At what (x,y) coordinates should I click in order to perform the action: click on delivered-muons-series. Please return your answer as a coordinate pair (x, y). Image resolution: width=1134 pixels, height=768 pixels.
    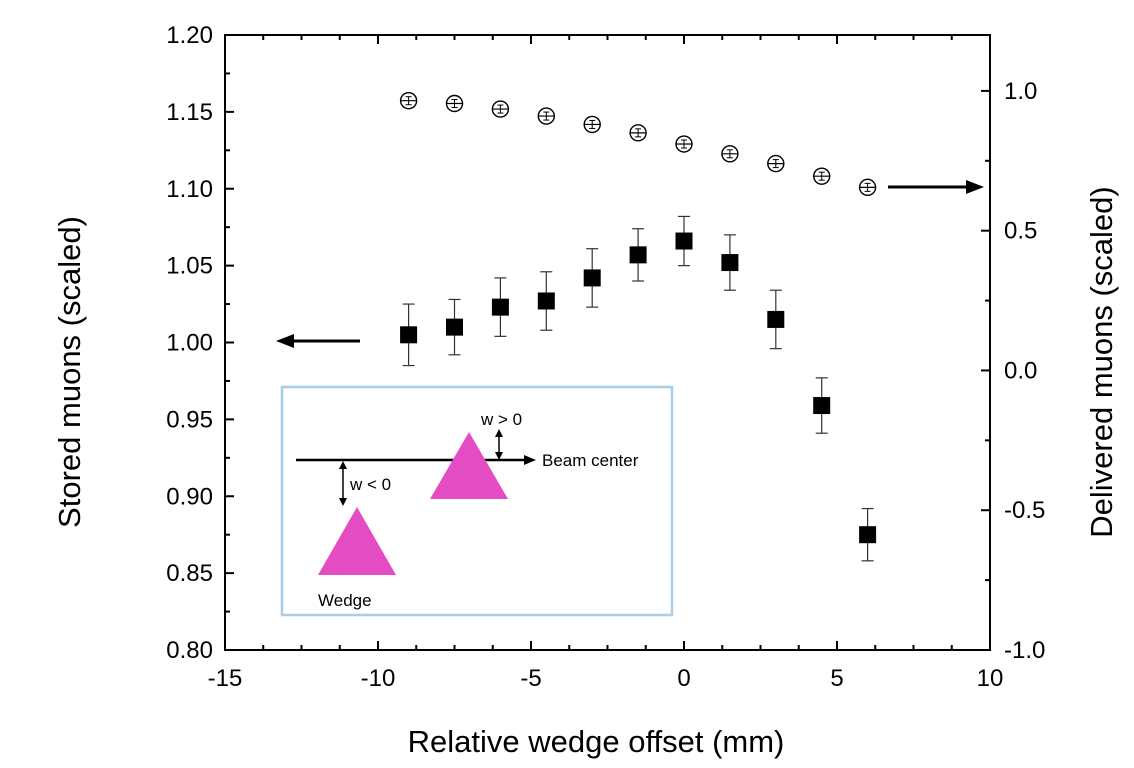
    Looking at the image, I should click on (638, 144).